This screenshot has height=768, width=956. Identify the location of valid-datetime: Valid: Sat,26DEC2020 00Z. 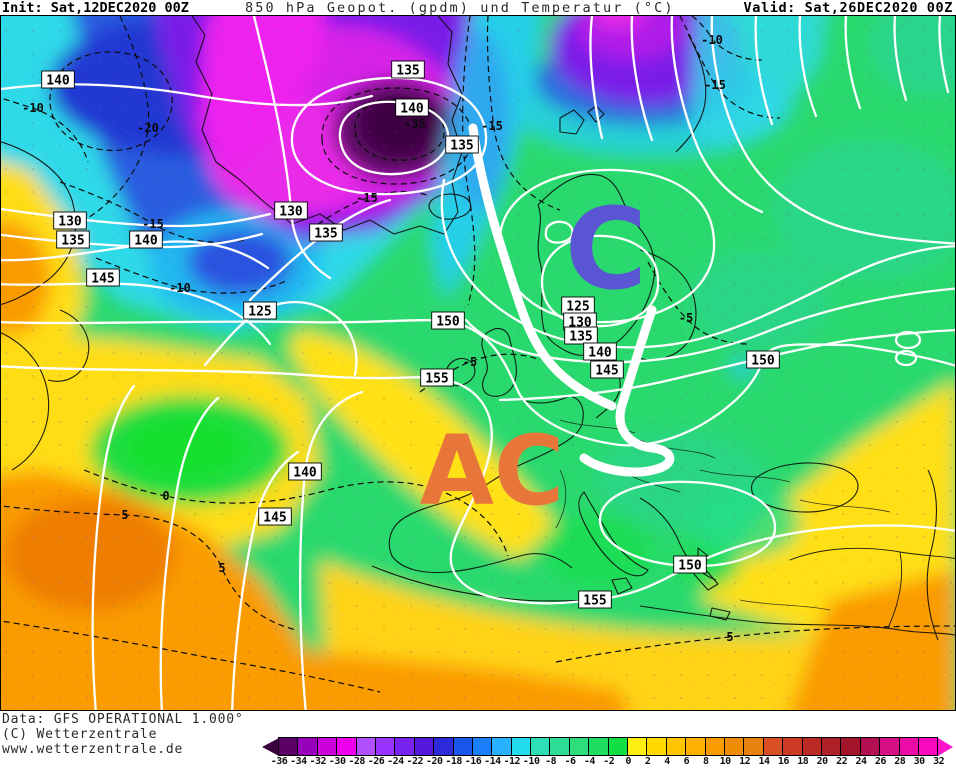
(848, 8).